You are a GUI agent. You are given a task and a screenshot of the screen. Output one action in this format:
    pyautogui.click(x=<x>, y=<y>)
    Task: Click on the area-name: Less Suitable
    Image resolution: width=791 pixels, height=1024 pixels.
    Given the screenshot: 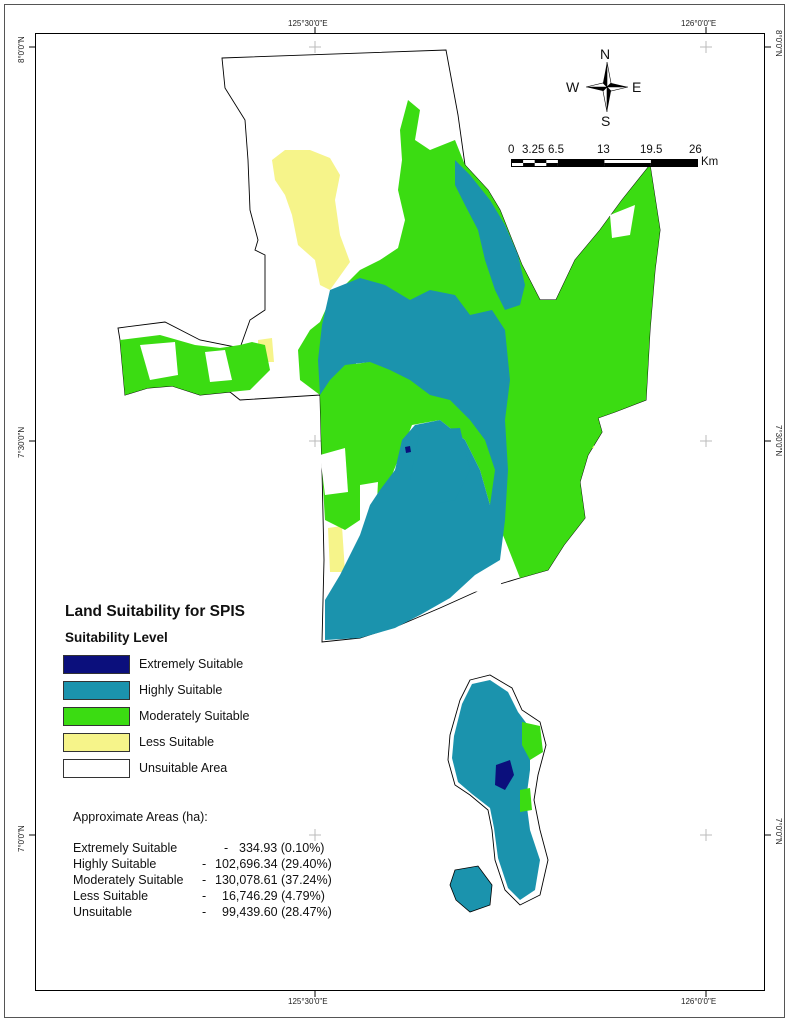 What is the action you would take?
    pyautogui.click(x=111, y=896)
    